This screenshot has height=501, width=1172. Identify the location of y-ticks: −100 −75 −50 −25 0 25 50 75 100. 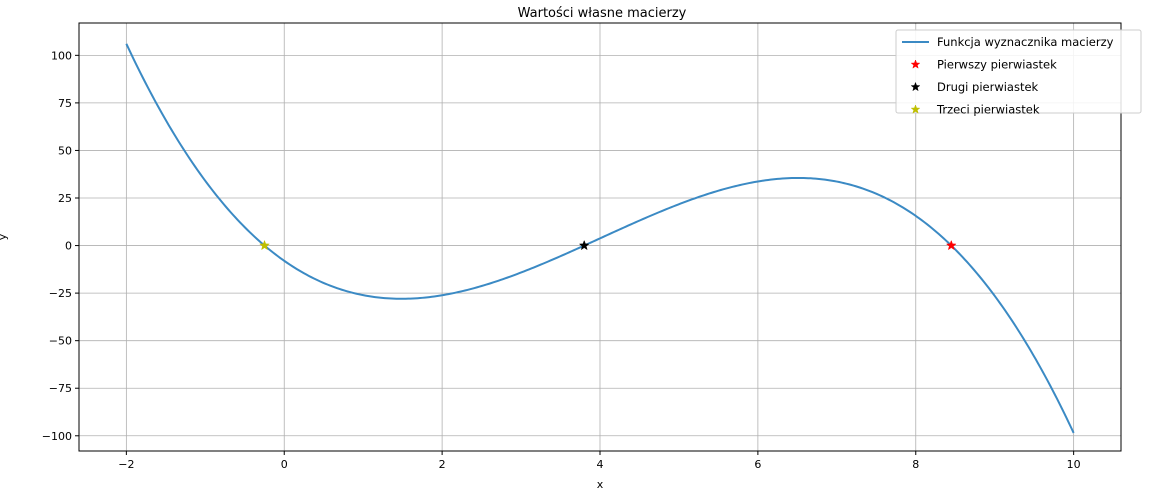
(60, 246).